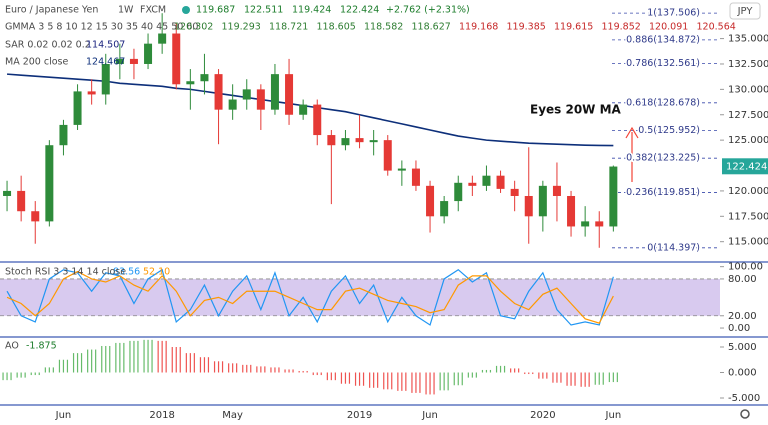  What do you see at coordinates (311, 10) in the screenshot?
I see `ohlc-value: 119.424` at bounding box center [311, 10].